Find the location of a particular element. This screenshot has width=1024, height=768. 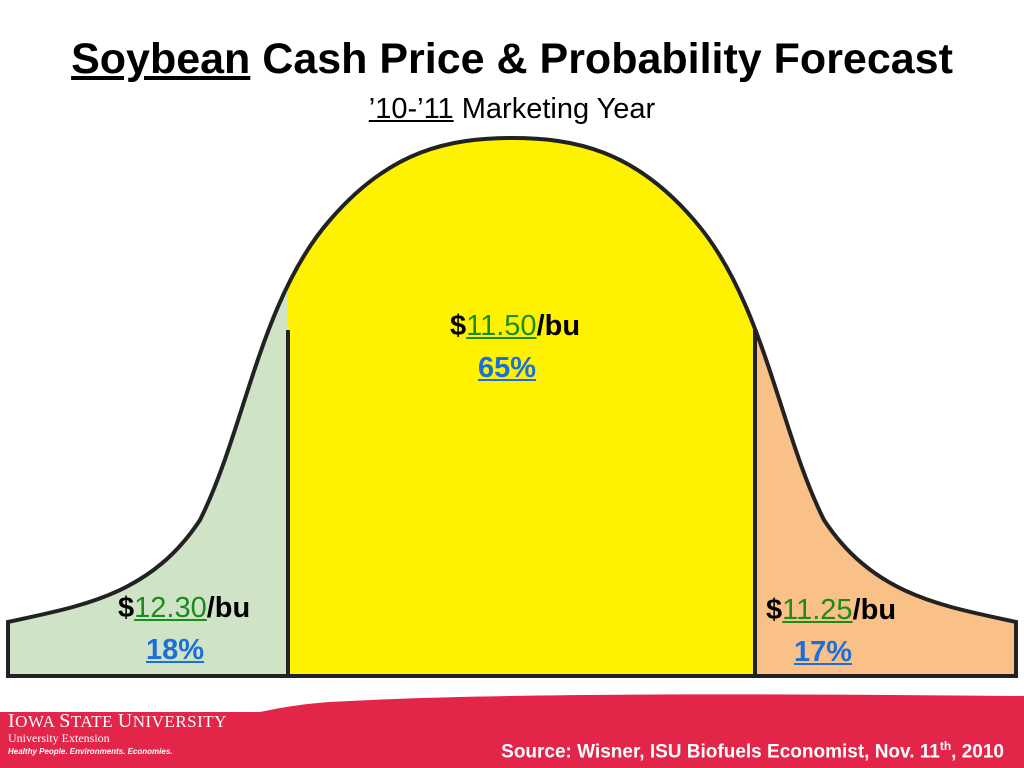

left-probability-label: 18% is located at coordinates (175, 650).